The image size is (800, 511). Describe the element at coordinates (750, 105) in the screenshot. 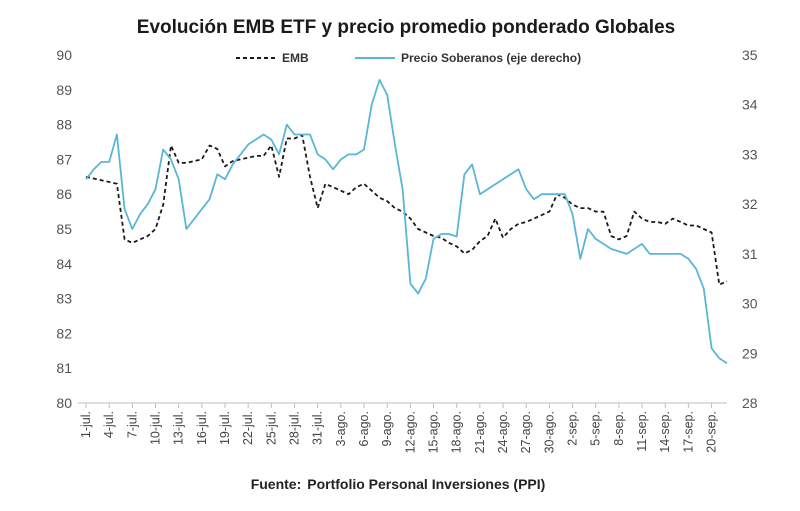

I see `right-tick-label: 34` at that location.